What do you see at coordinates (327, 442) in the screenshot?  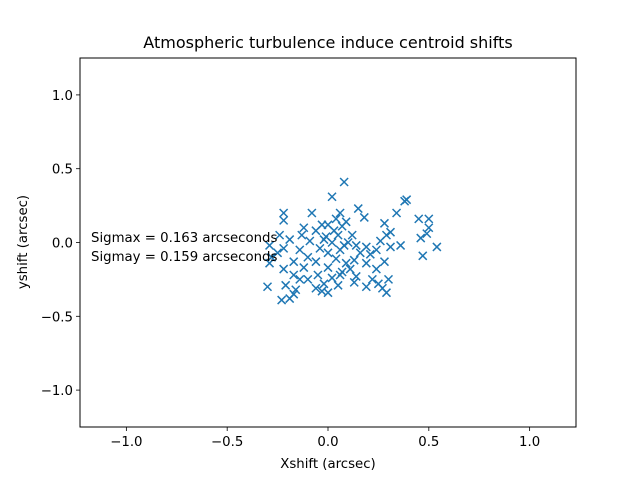 I see `x-tick-label: 0.0` at bounding box center [327, 442].